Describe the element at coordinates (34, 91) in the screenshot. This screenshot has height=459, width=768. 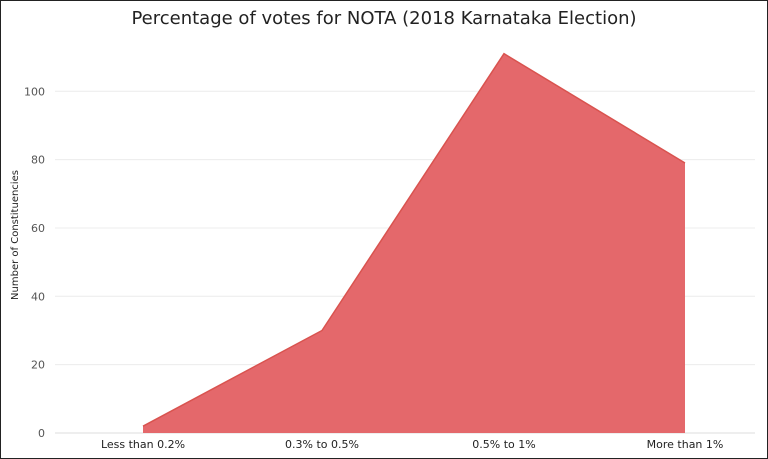
I see `y-tick-label: 100` at that location.